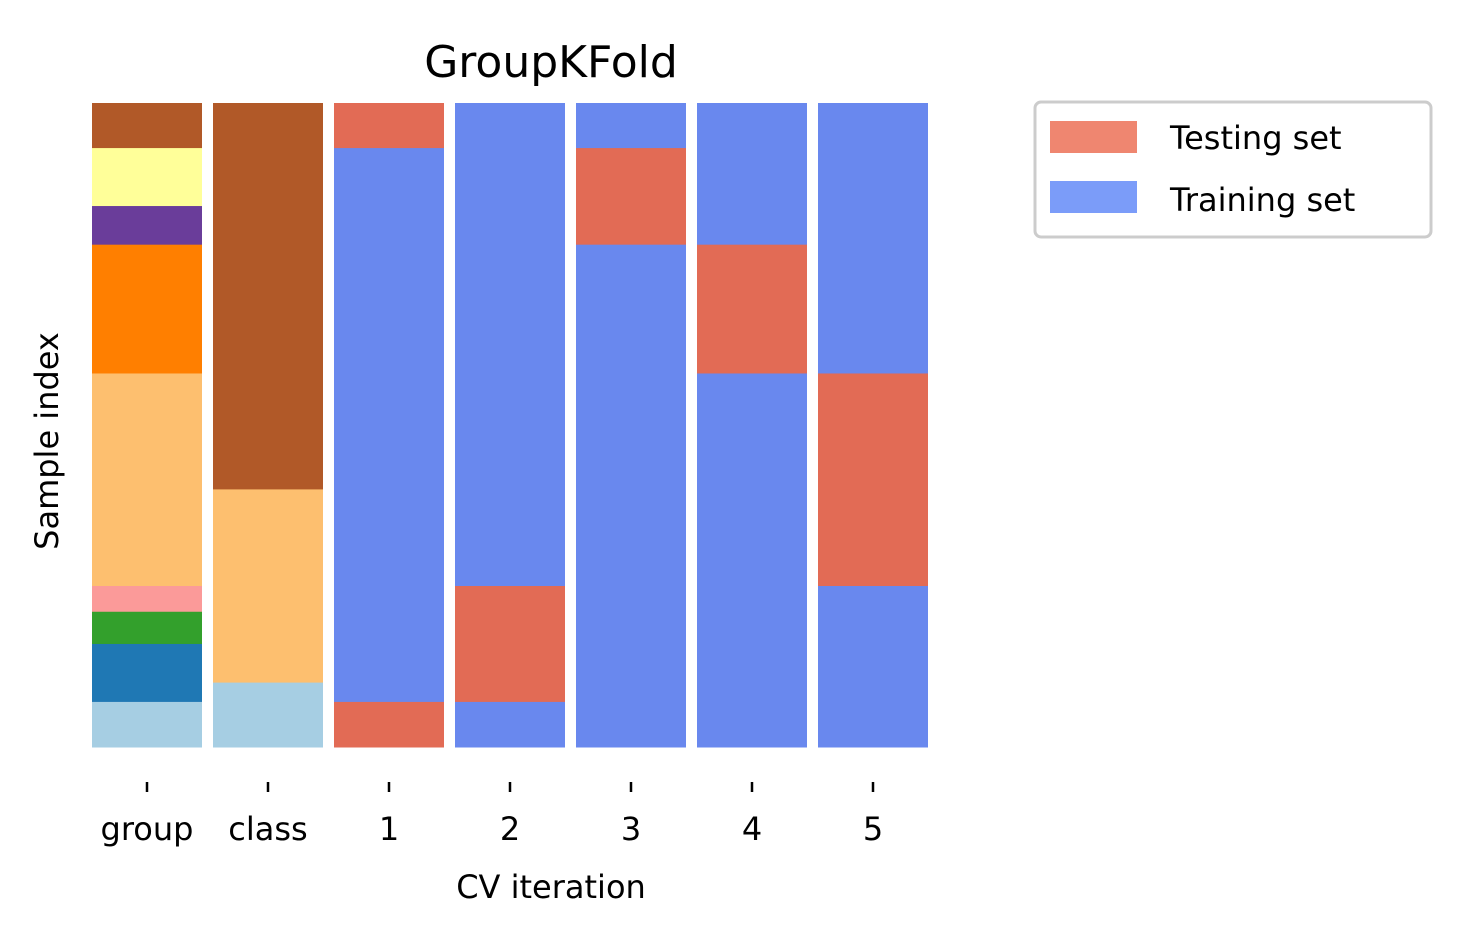 Image resolution: width=1462 pixels, height=937 pixels. I want to click on column-class, so click(268, 425).